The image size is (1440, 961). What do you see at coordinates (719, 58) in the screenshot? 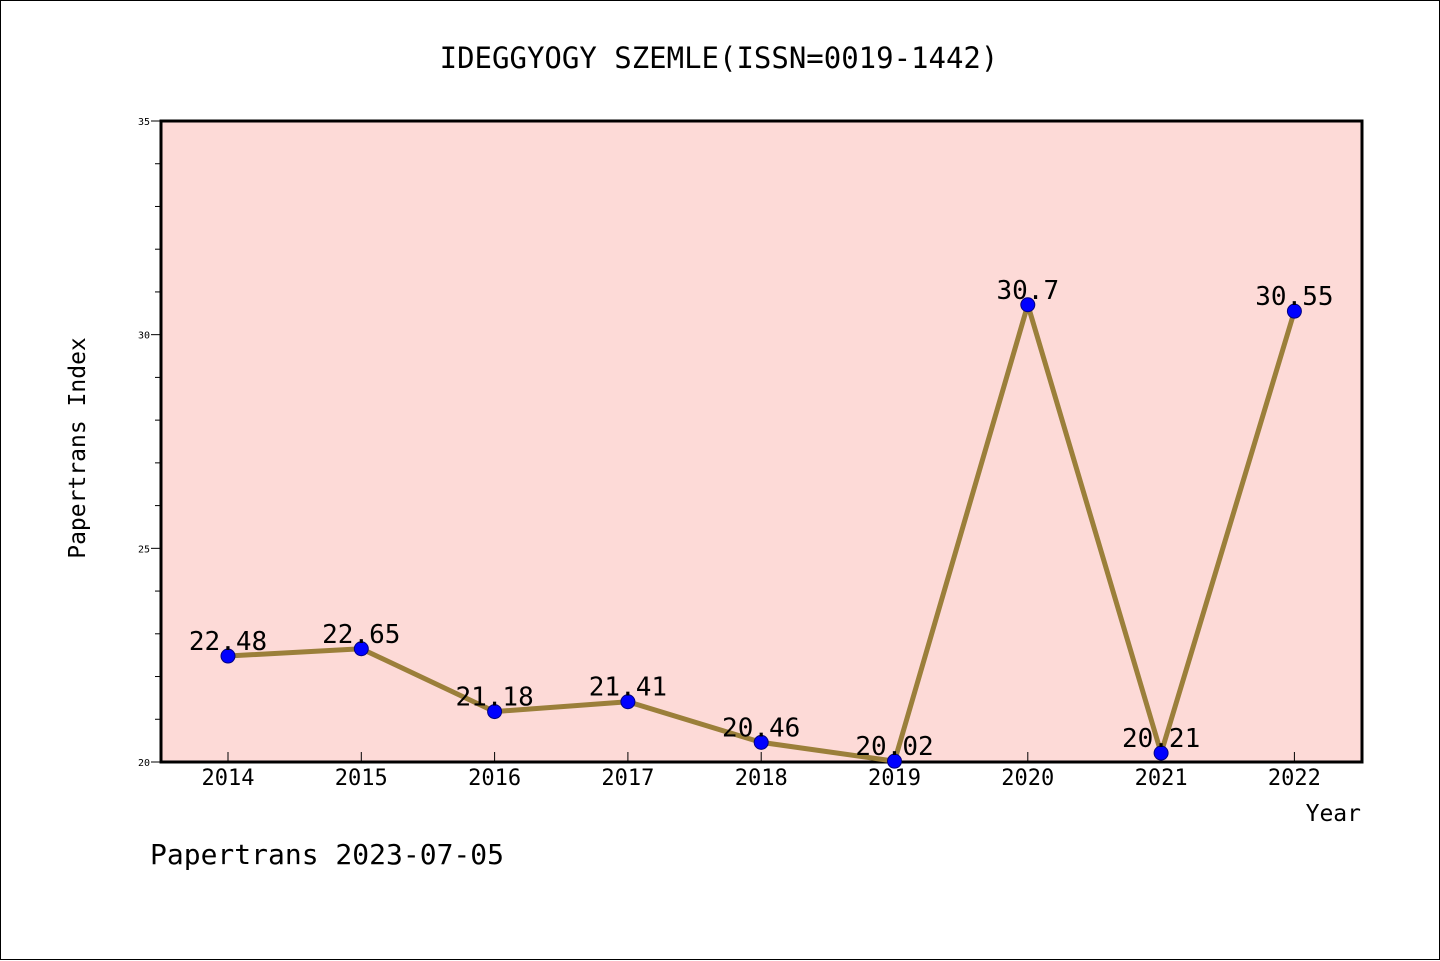
I see `chart-title: IDEGGYOGY SZEMLE(ISSN=0019-1442)` at bounding box center [719, 58].